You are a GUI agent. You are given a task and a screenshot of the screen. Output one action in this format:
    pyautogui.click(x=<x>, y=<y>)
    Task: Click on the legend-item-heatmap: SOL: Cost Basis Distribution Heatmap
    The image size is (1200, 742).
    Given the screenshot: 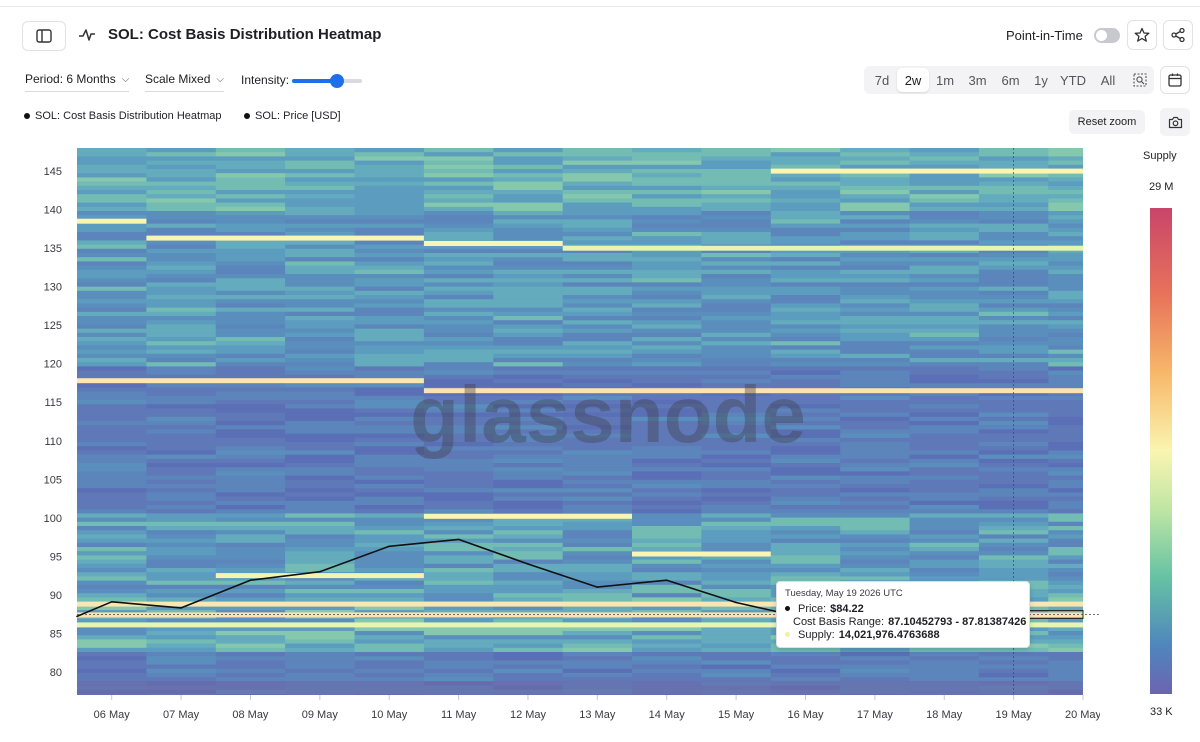 What is the action you would take?
    pyautogui.click(x=122, y=116)
    